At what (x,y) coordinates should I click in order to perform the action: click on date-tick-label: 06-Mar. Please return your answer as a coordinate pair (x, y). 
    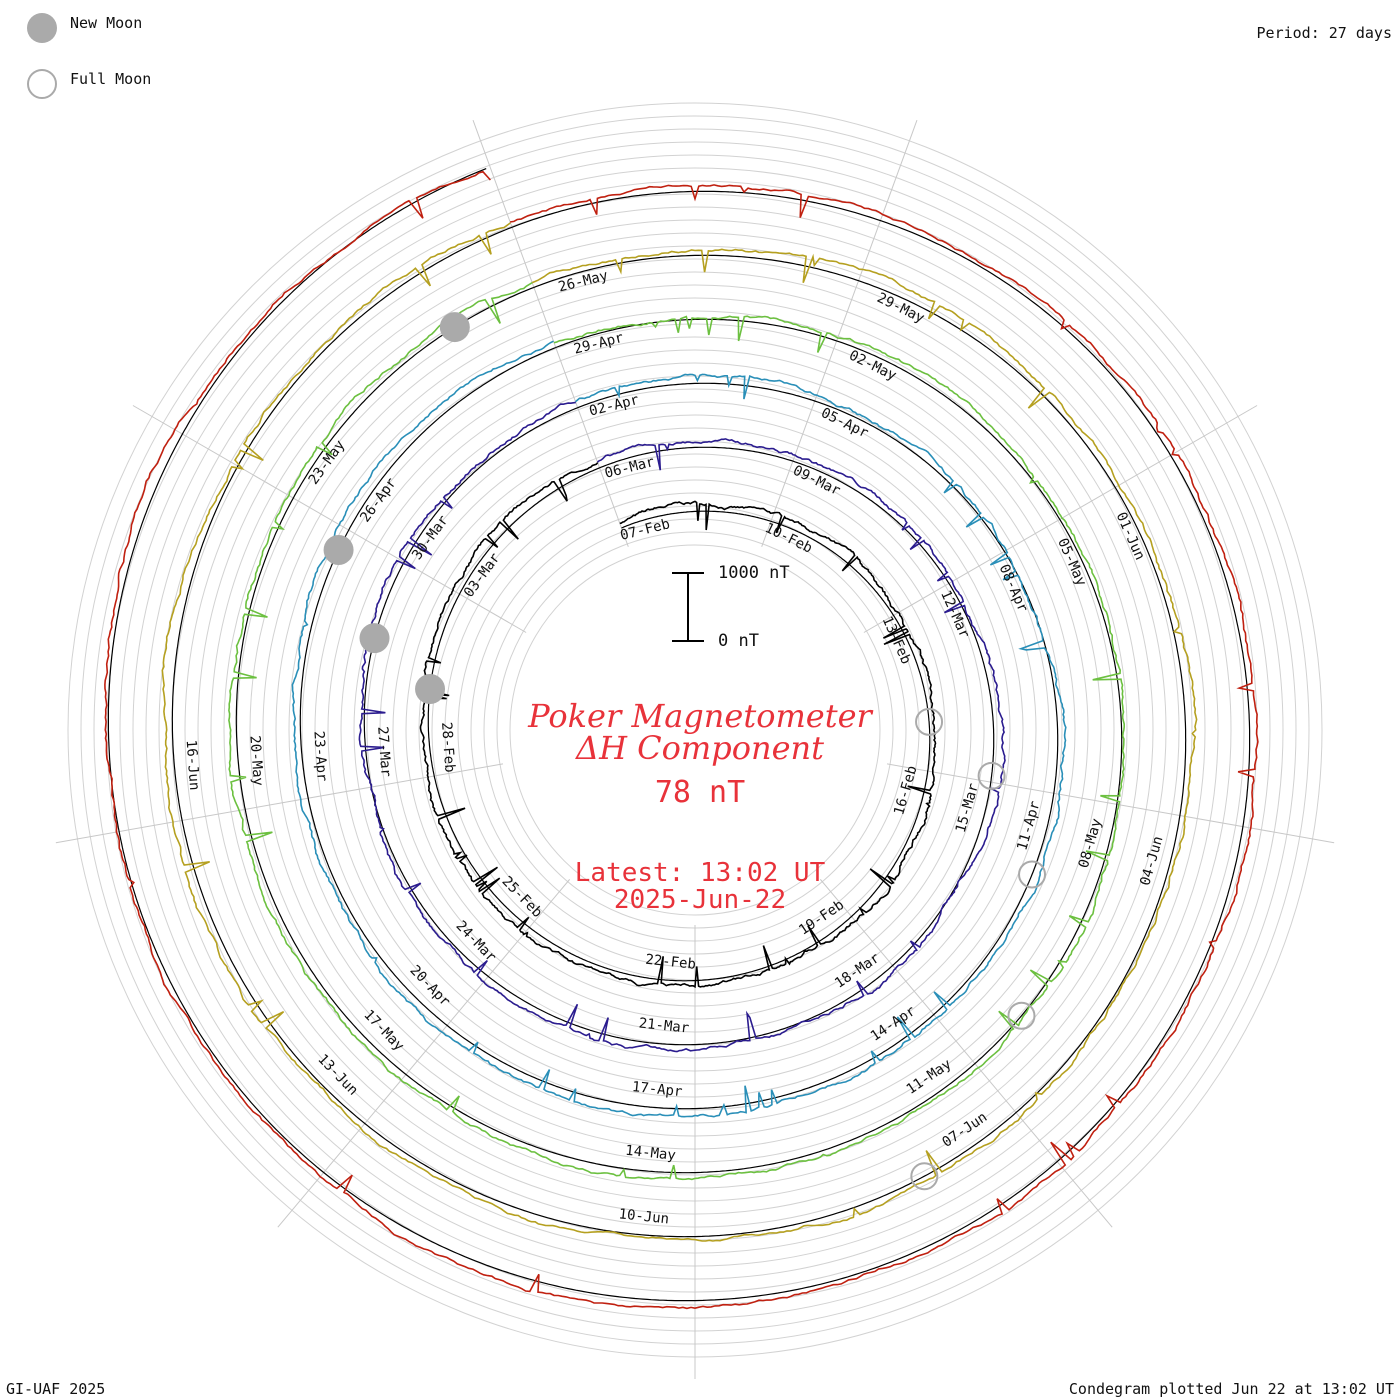
    Looking at the image, I should click on (629, 468).